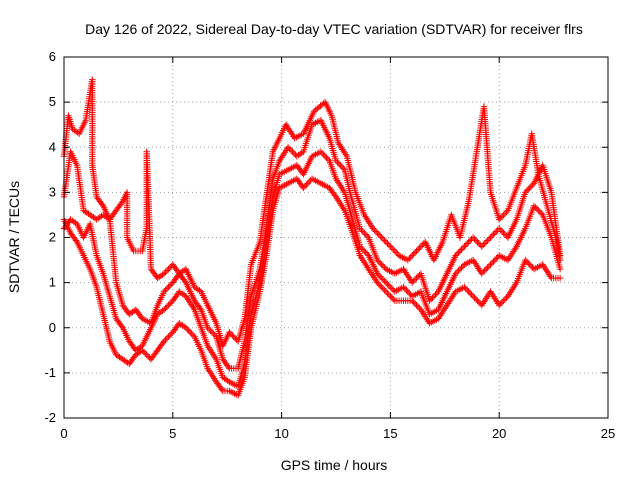 The image size is (640, 480). I want to click on x-tick-label: 0, so click(63, 433).